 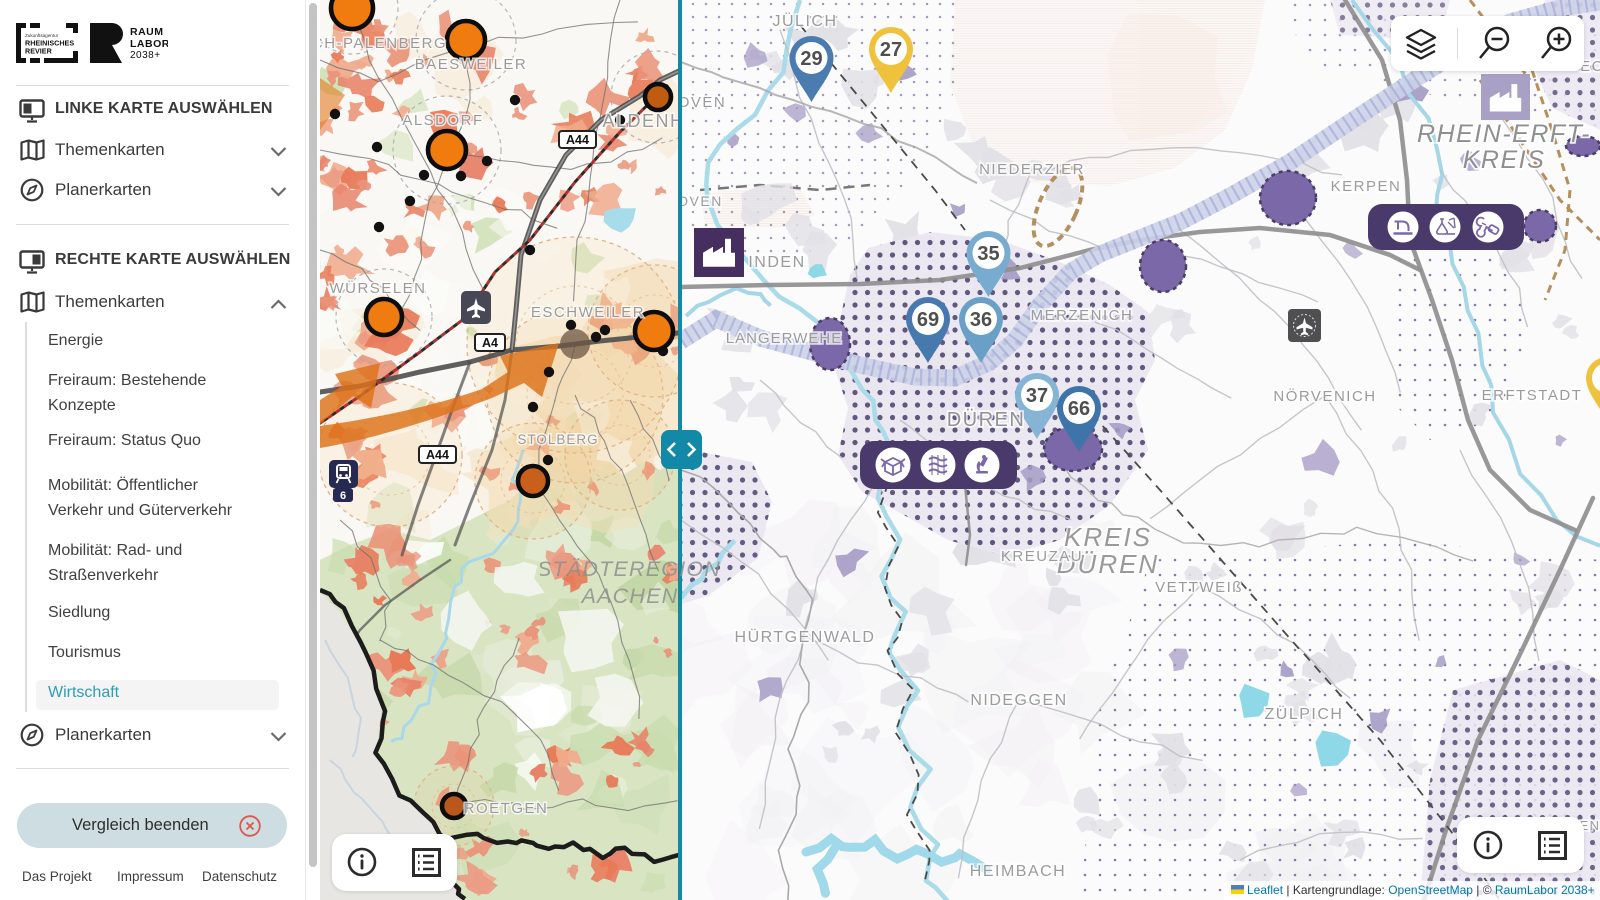 I want to click on svg-text: BAESWEILER, so click(x=471, y=64).